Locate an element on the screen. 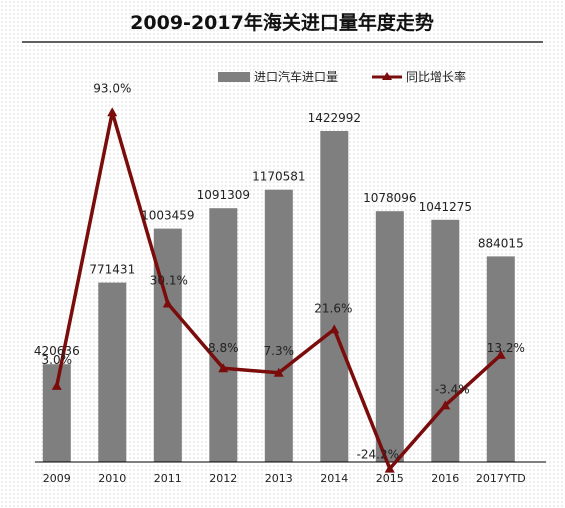 The width and height of the screenshot is (565, 508). growth-marker-2014 is located at coordinates (334, 329).